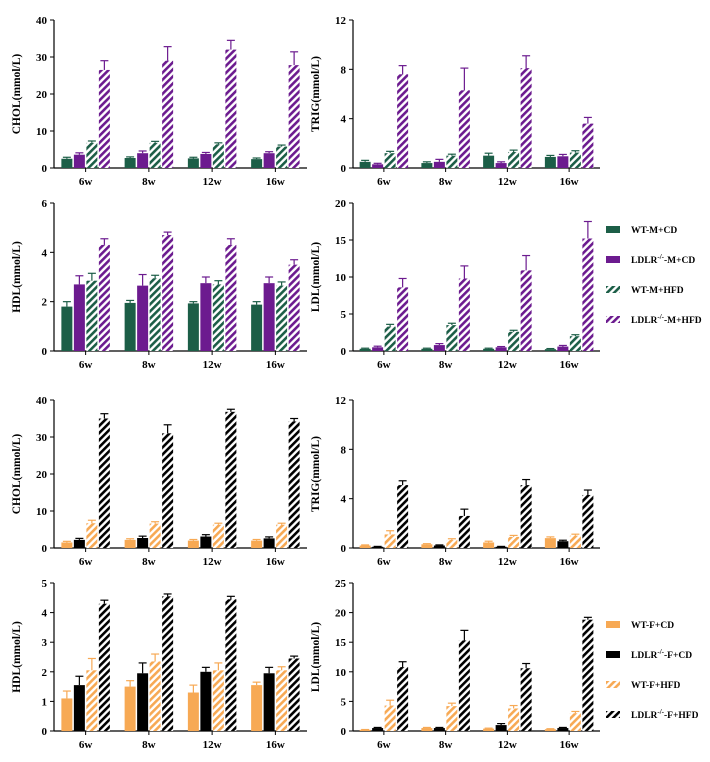 This screenshot has height=762, width=710. What do you see at coordinates (316, 474) in the screenshot?
I see `y-axis-label: TRIG(mmol/L)` at bounding box center [316, 474].